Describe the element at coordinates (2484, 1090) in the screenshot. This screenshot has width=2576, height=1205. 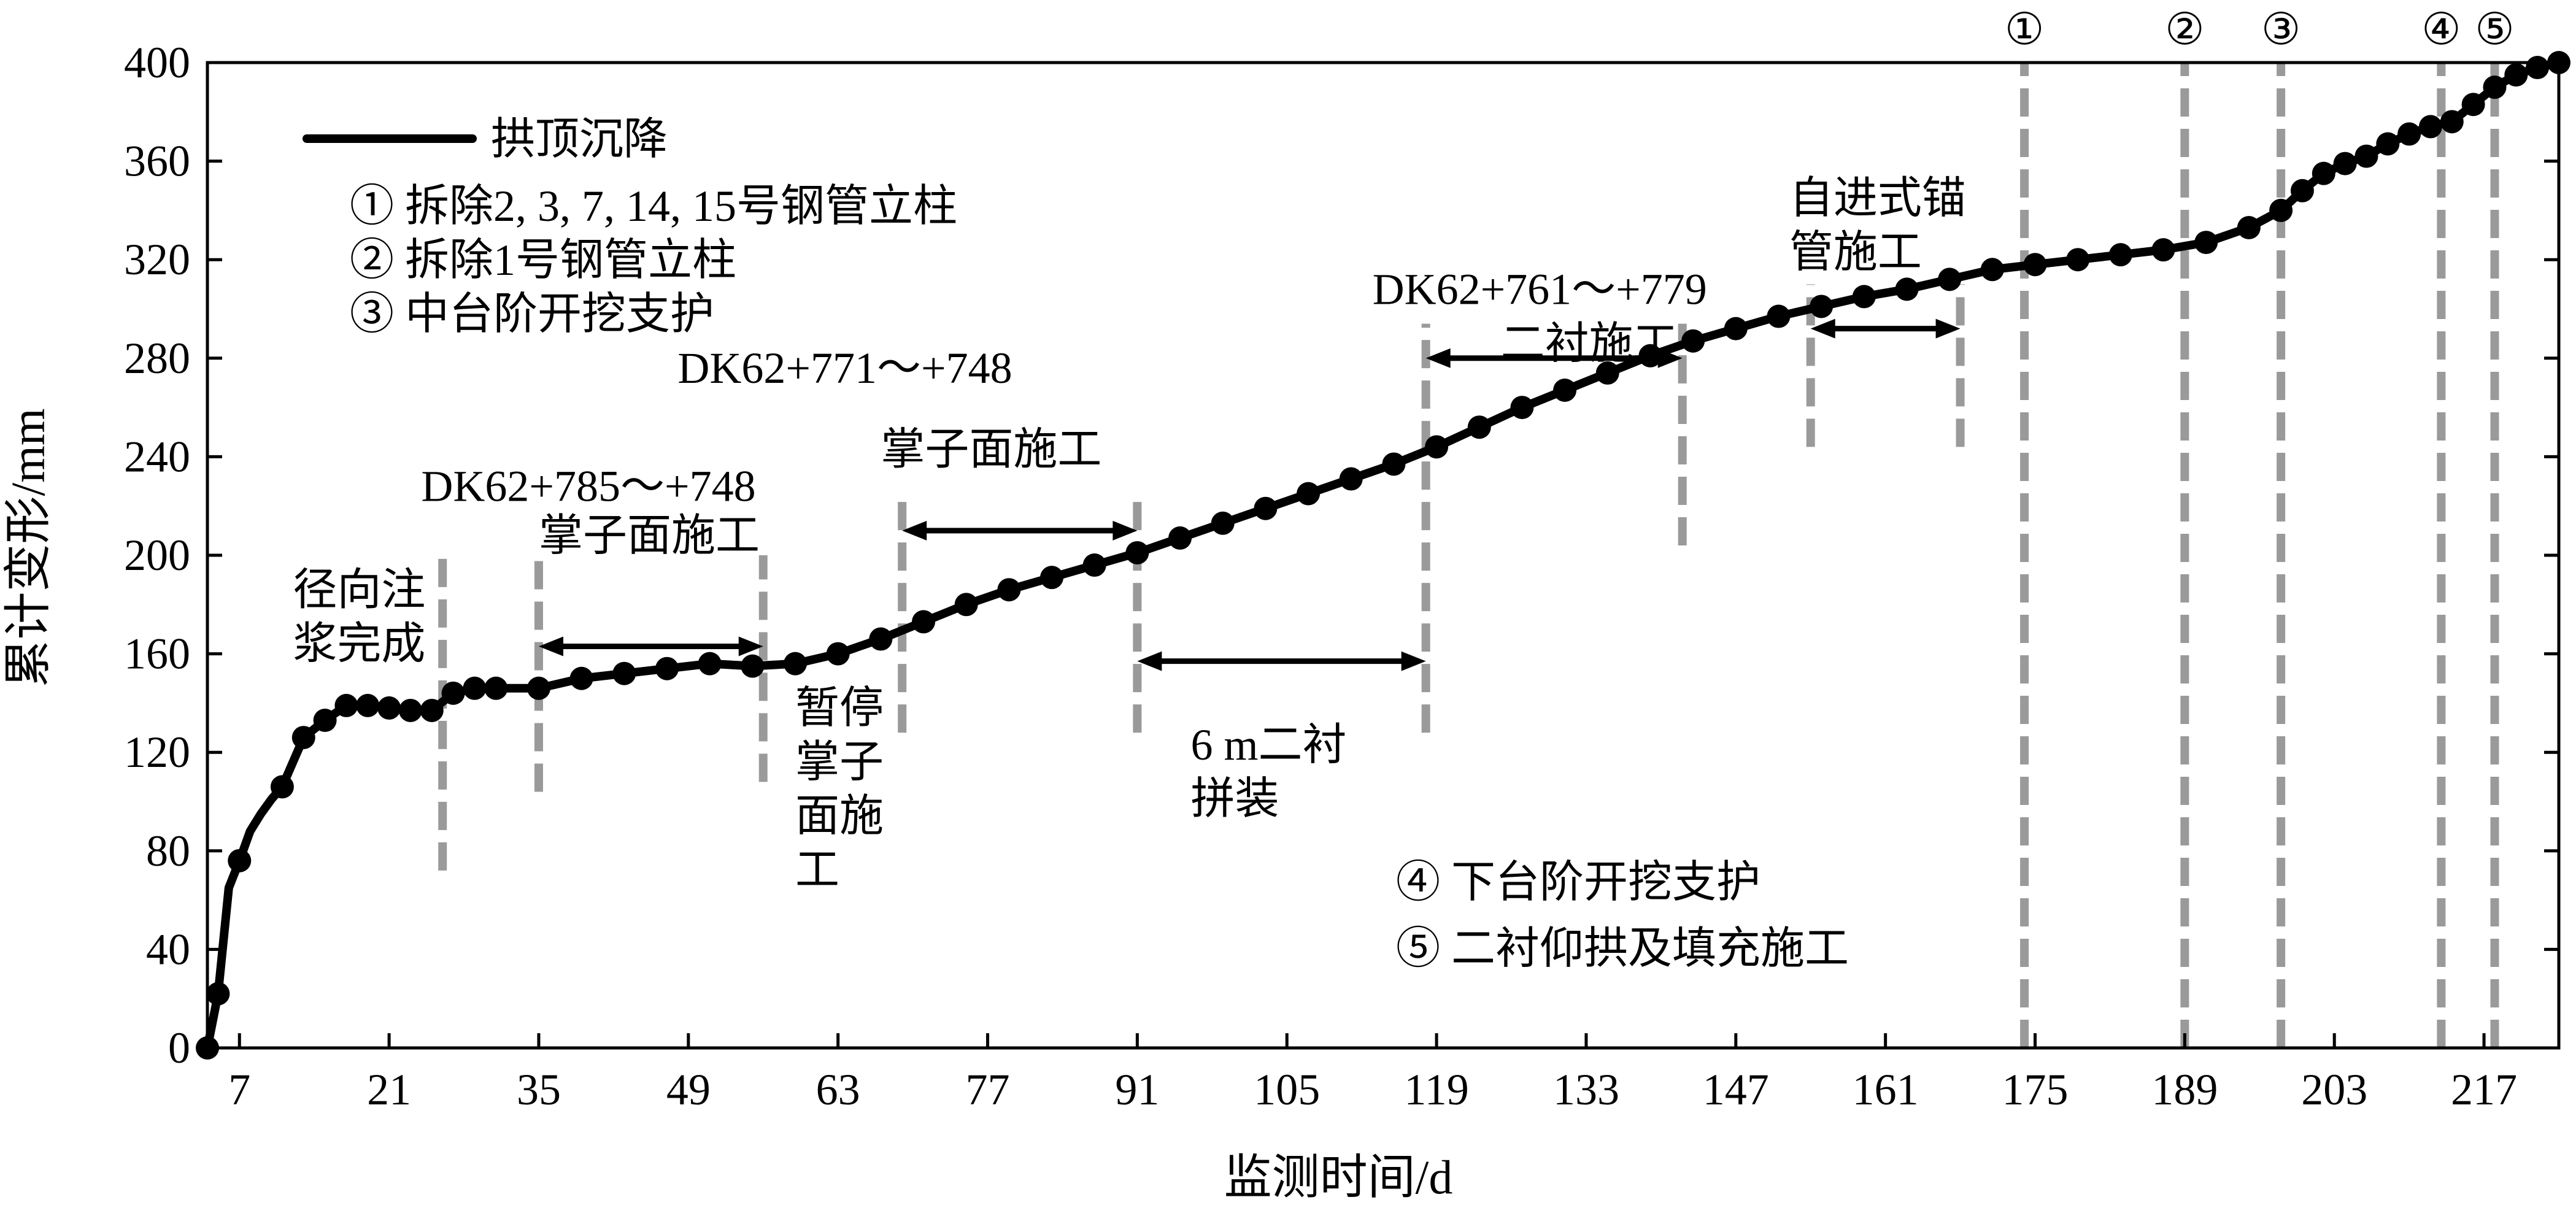
I see `x-tick-label: 217` at that location.